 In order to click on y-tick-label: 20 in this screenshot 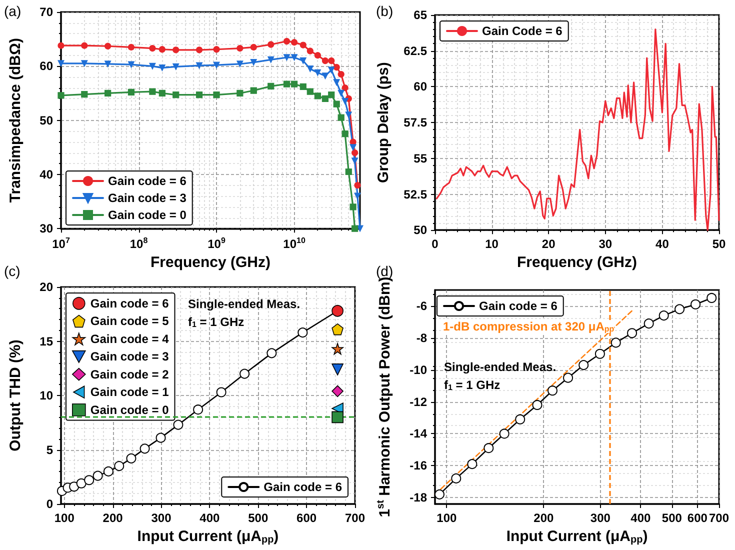, I will do `click(47, 287)`.